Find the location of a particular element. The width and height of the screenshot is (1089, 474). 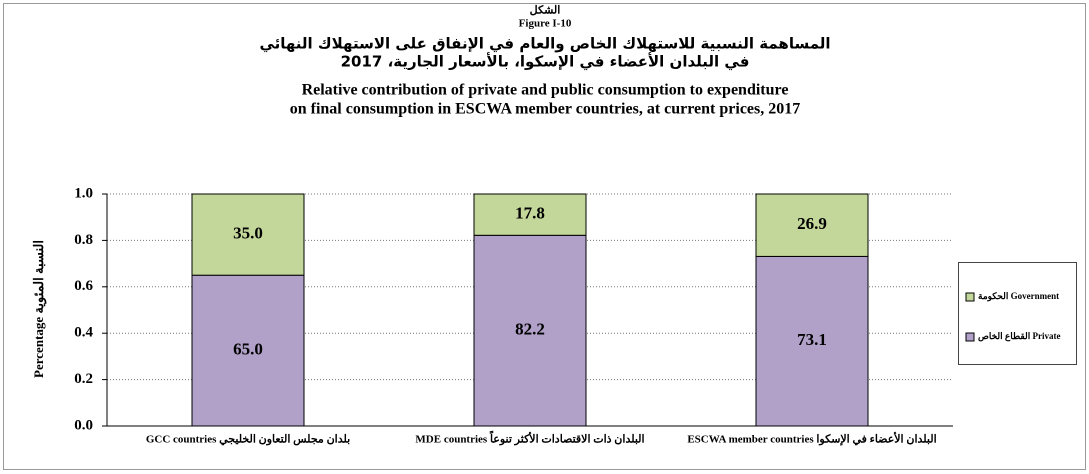

data-label: 73.1 is located at coordinates (812, 339).